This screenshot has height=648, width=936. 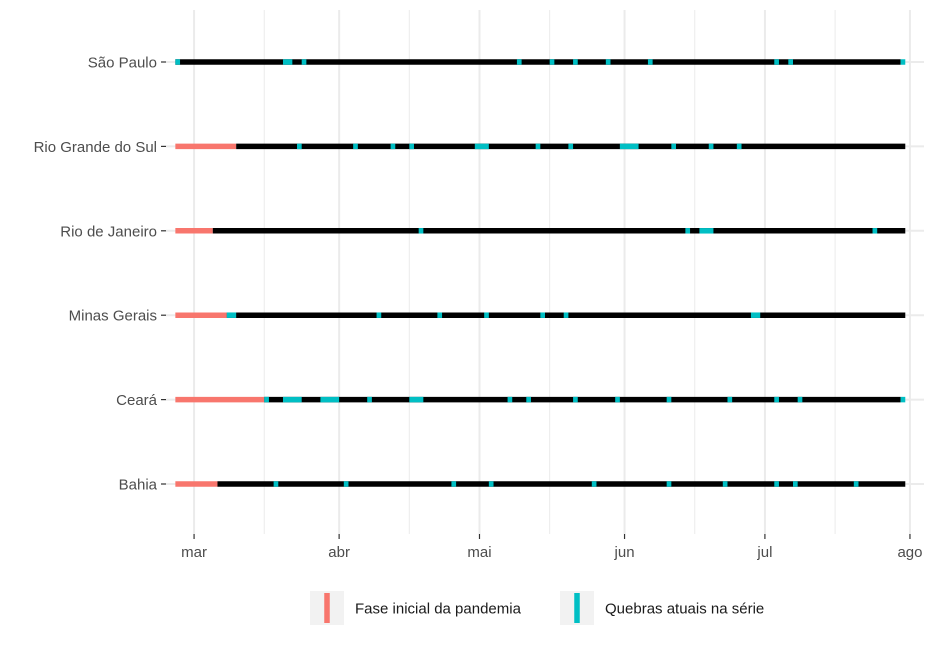 I want to click on legend-item-breaks: Quebras atuais na série, so click(x=662, y=608).